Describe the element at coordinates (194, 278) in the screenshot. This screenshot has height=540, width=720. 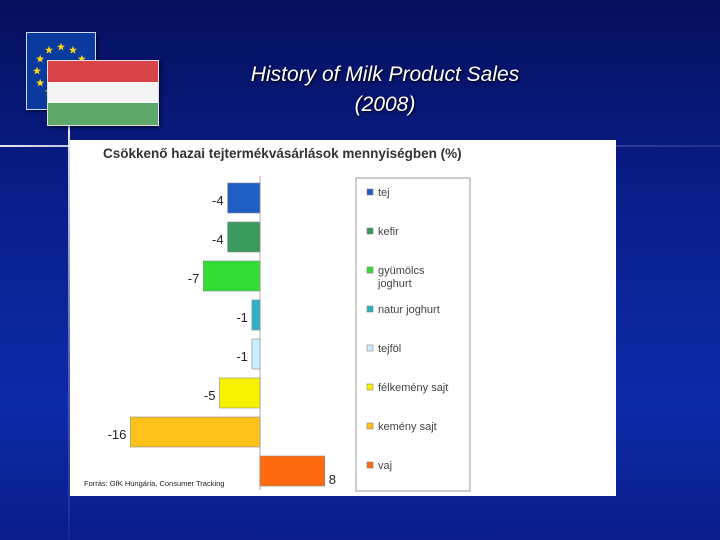
I see `bar-value-label: -7` at that location.